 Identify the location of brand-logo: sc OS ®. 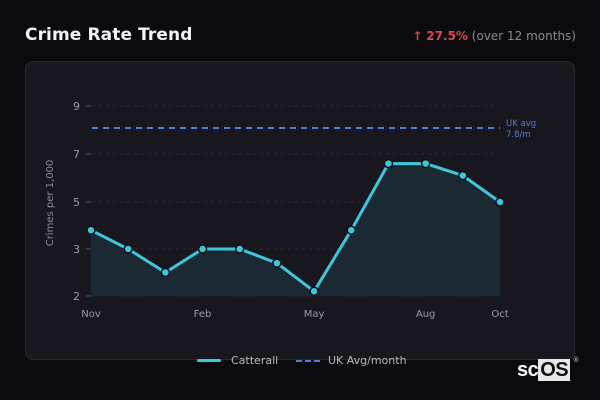
(548, 369).